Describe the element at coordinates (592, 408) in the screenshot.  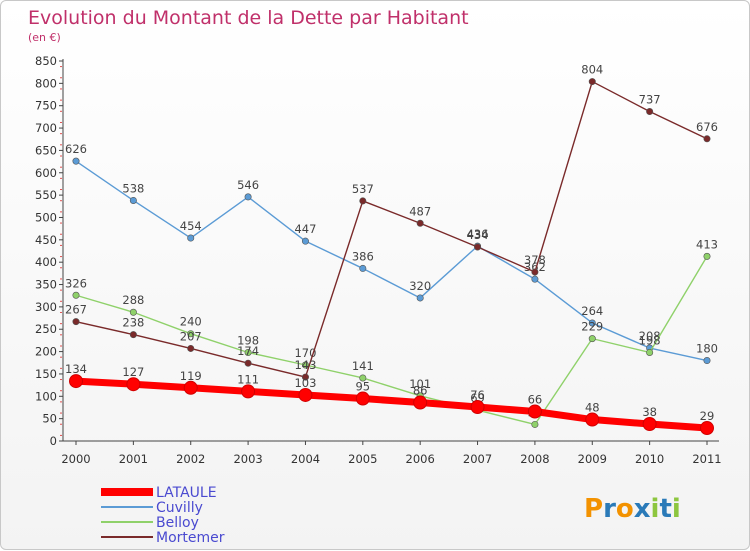
I see `data-label: 48` at that location.